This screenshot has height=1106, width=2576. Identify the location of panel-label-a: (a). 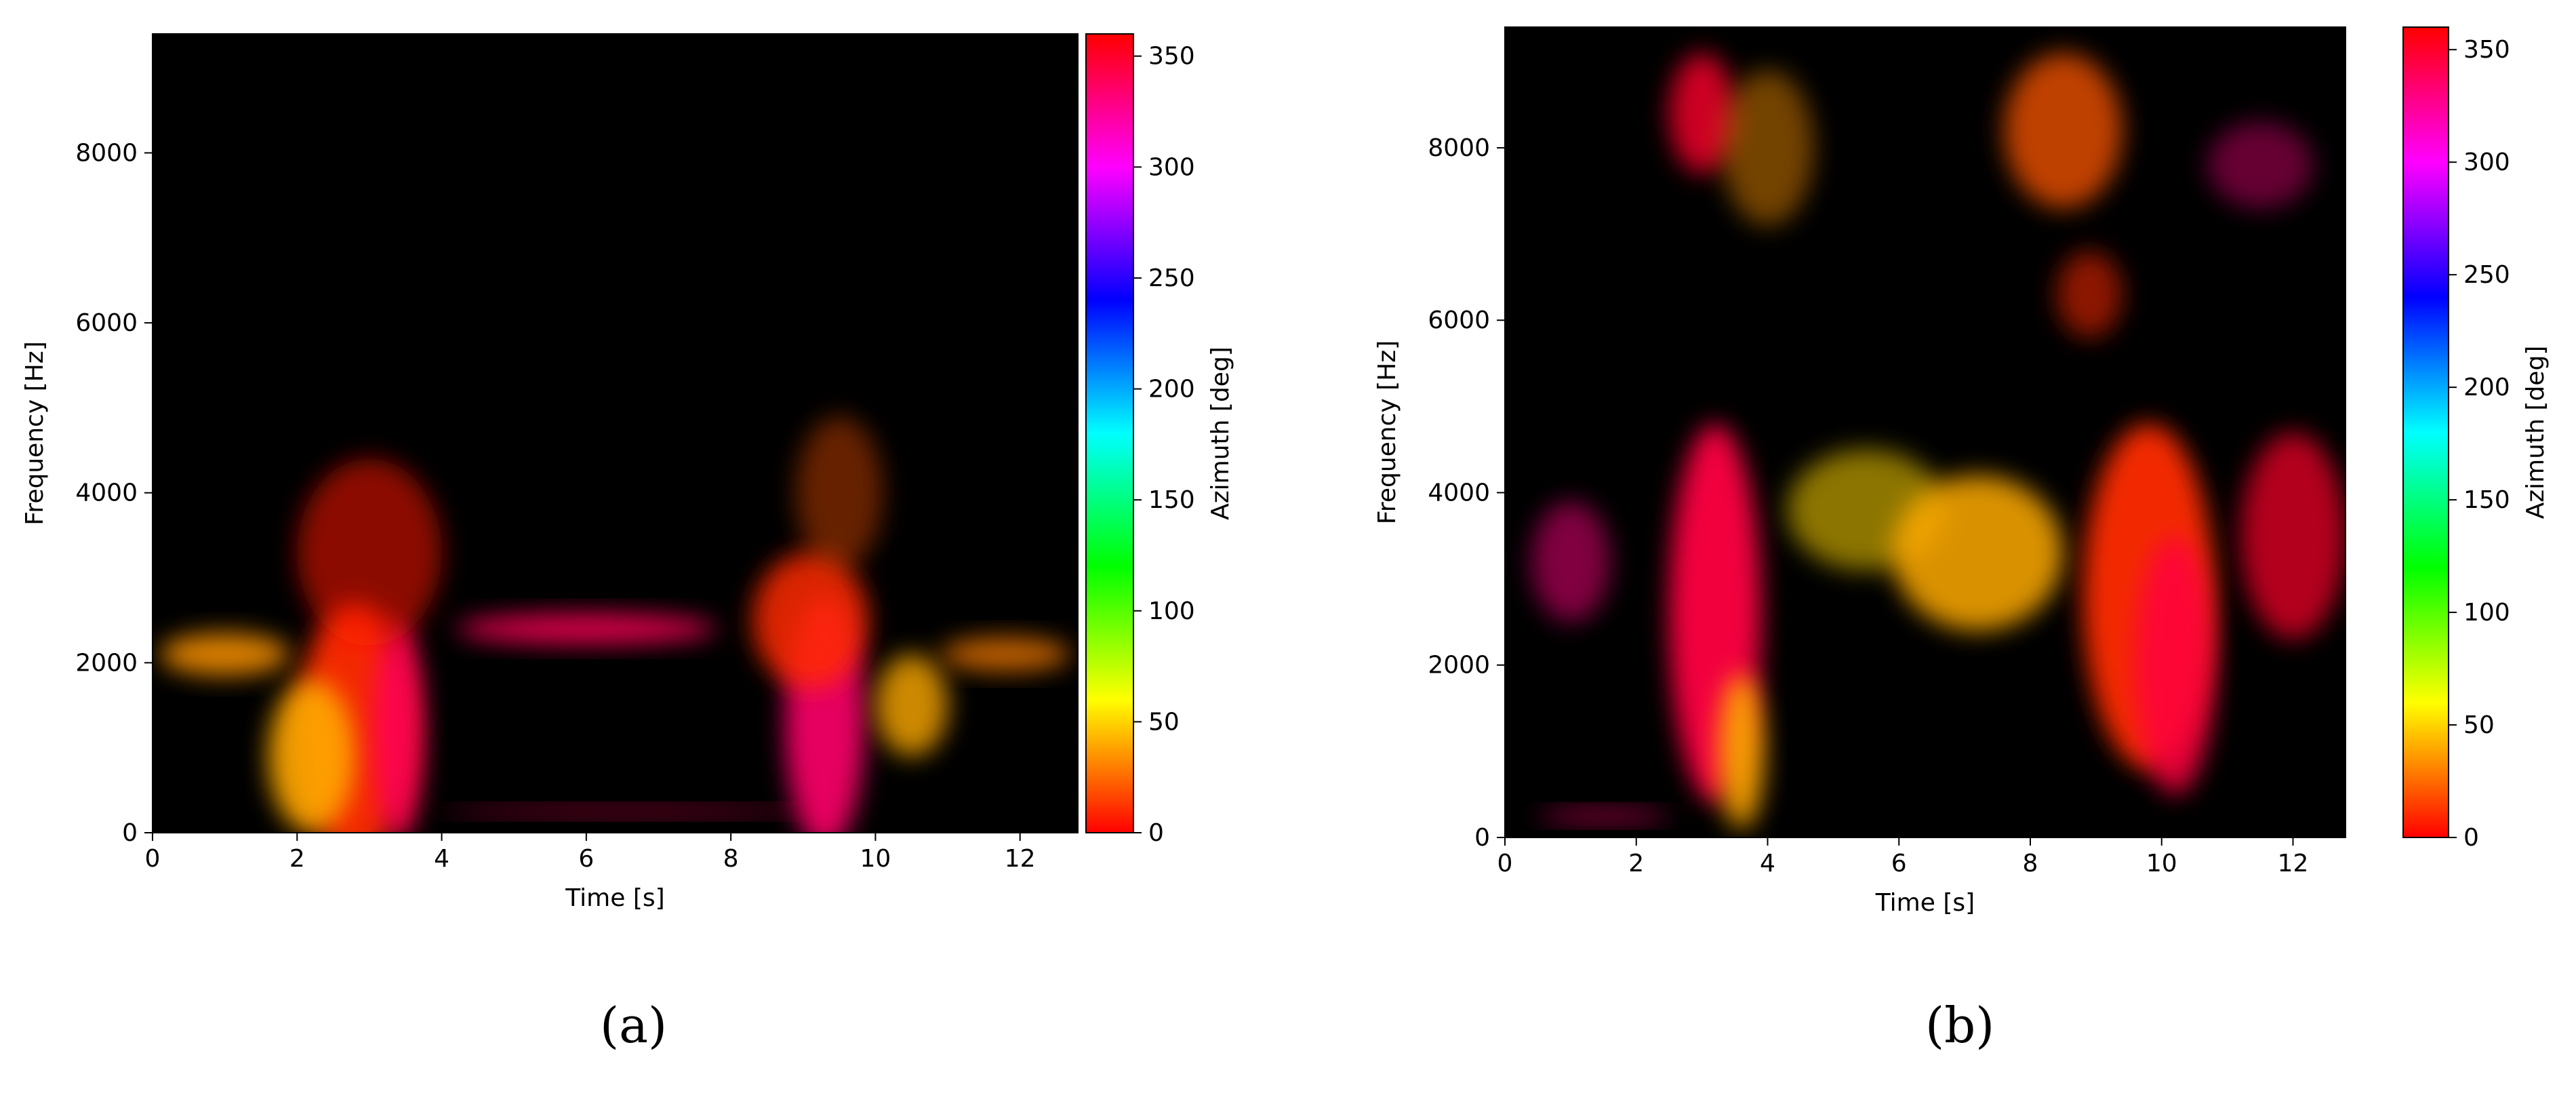
(634, 1026).